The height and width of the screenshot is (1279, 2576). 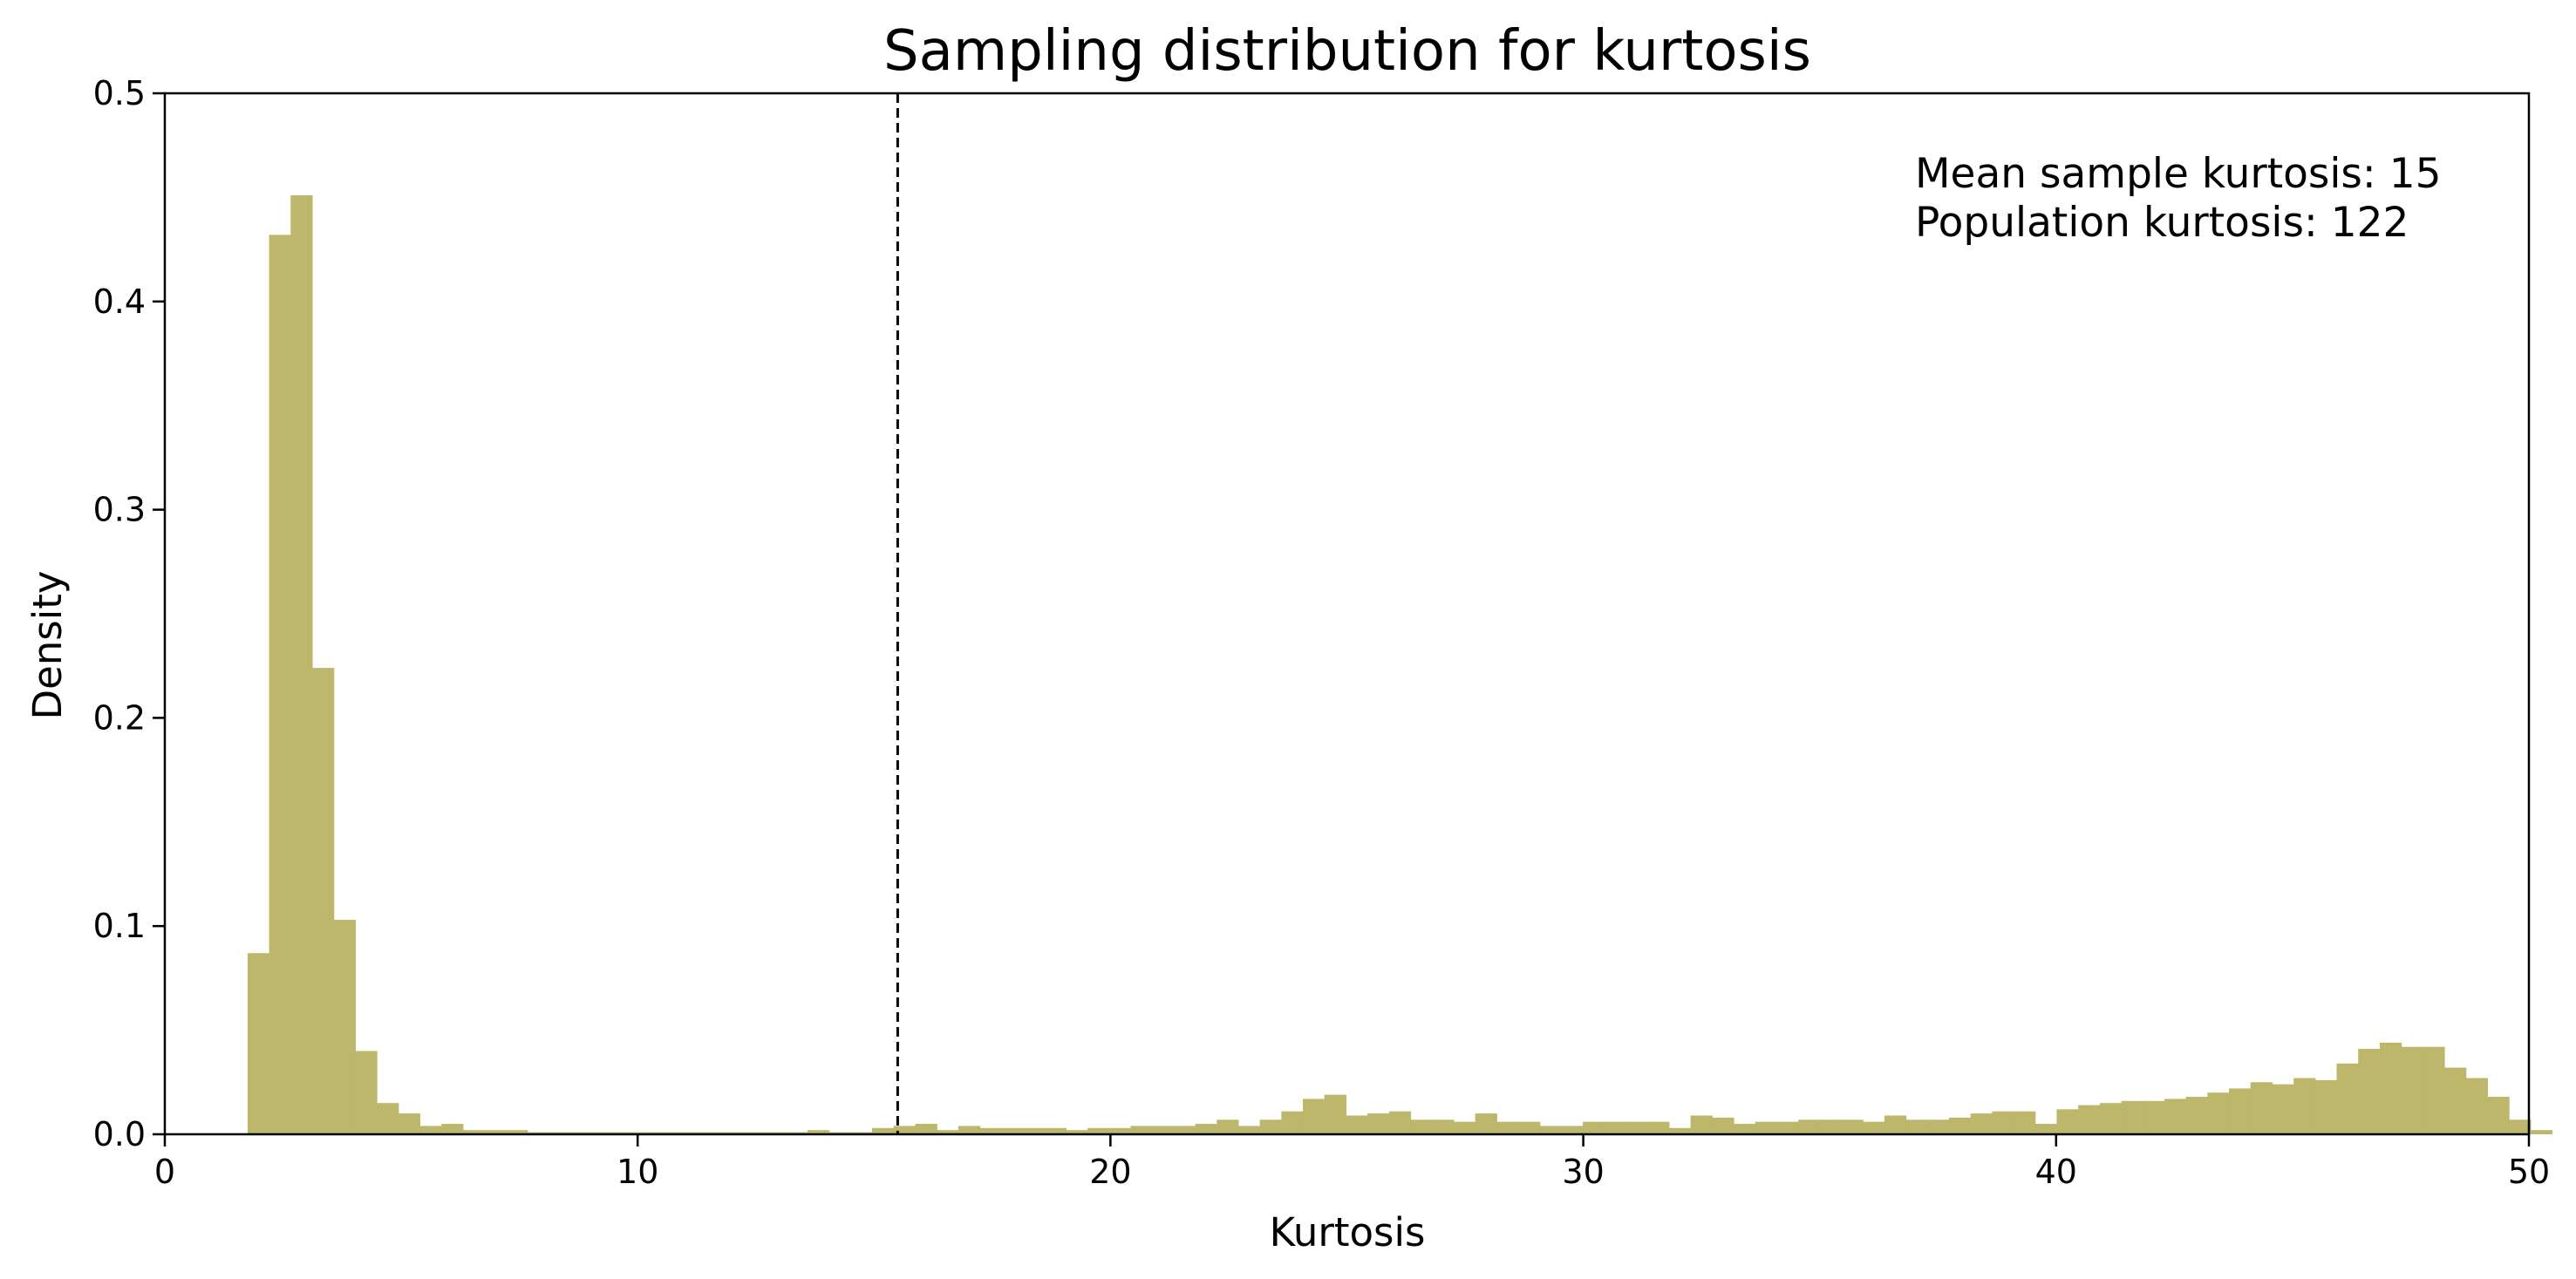 I want to click on x-tick-label: 20, so click(x=1110, y=1172).